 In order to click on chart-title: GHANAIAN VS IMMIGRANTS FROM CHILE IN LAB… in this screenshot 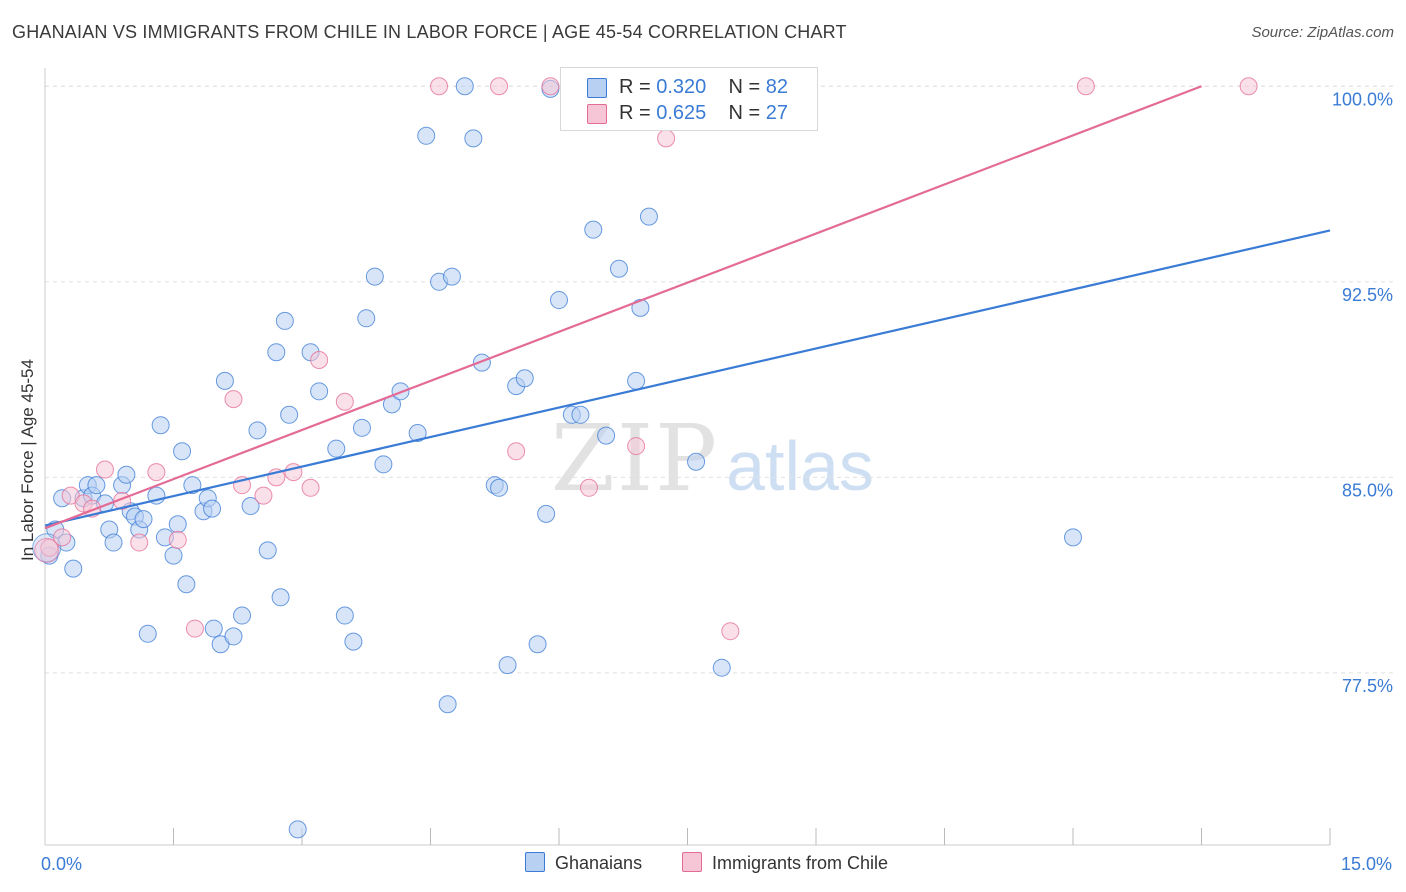, I will do `click(429, 32)`.